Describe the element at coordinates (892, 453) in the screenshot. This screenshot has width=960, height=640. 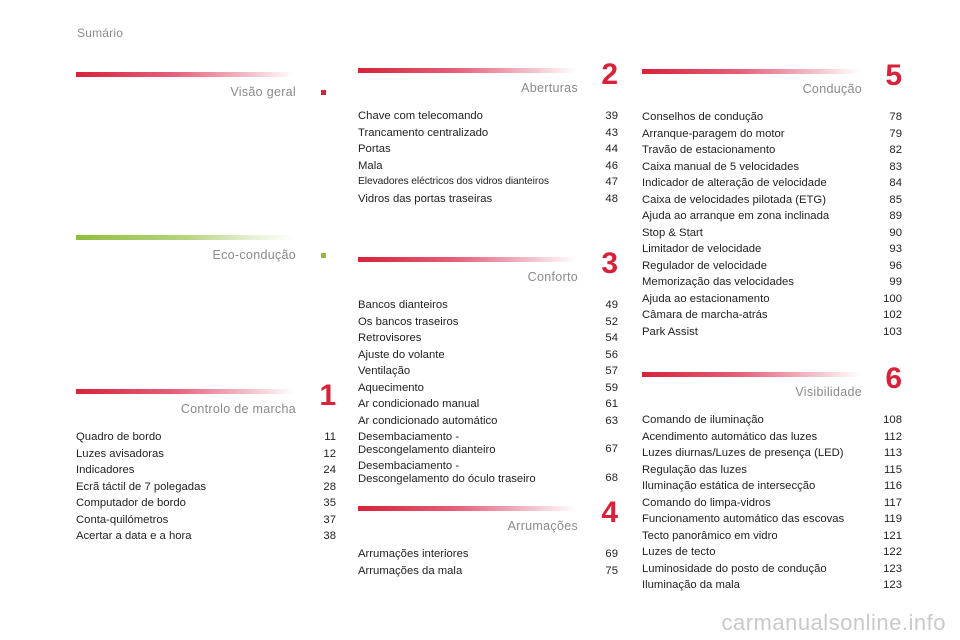
I see `toc-item-page: 113` at that location.